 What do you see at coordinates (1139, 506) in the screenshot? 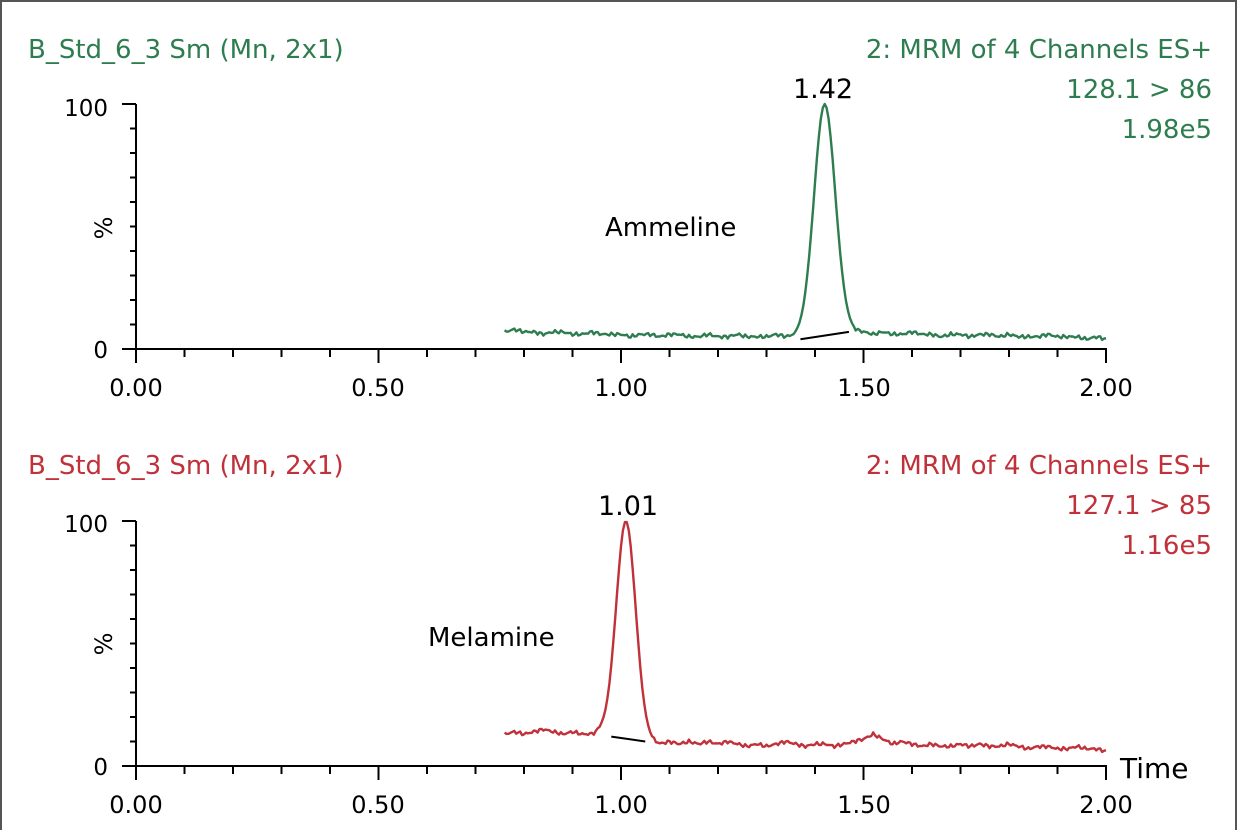
I see `panel-header-right-line-2: 127.1 > 85` at bounding box center [1139, 506].